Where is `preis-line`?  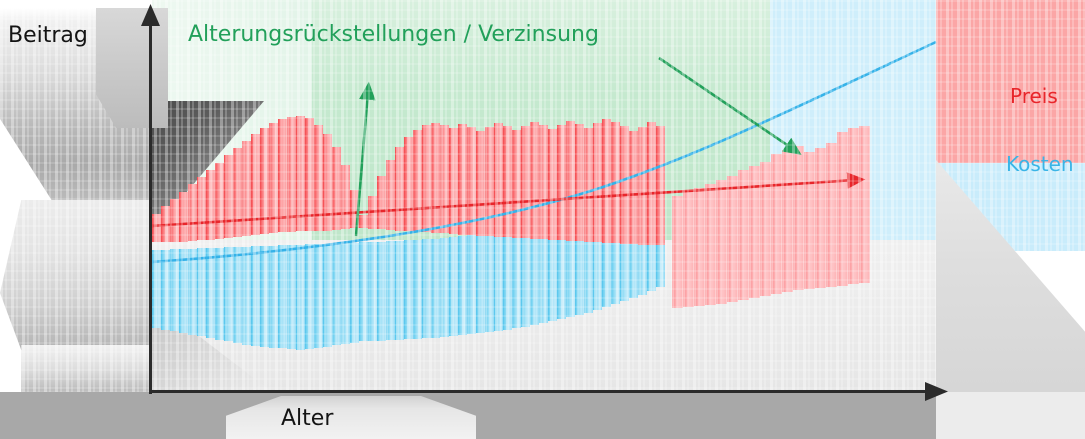
preis-line is located at coordinates (508, 200).